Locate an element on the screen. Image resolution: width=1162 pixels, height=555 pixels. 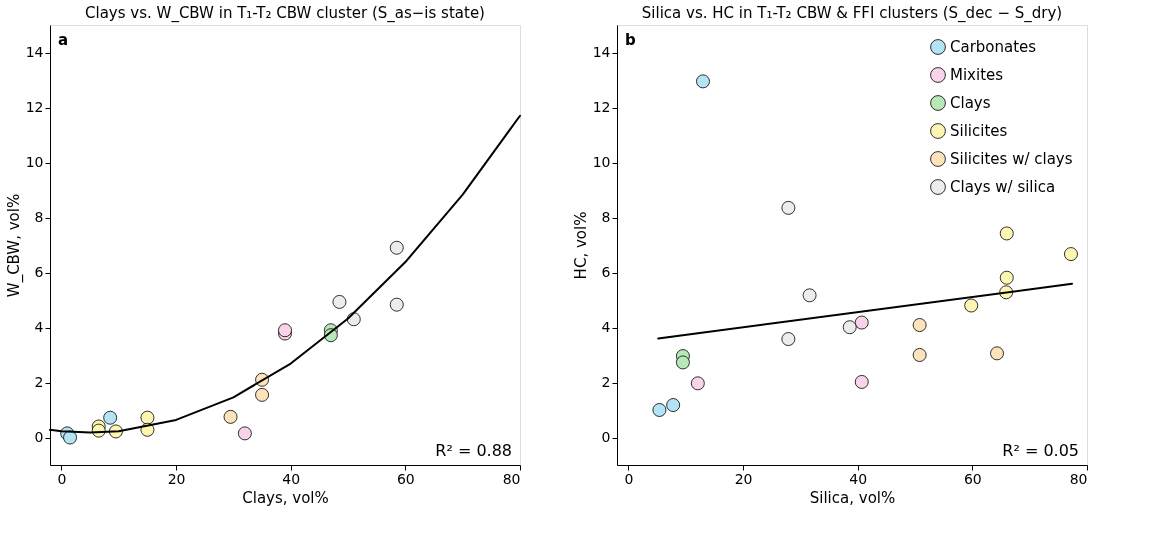
y-axis-title: HC, vol% is located at coordinates (580, 245).